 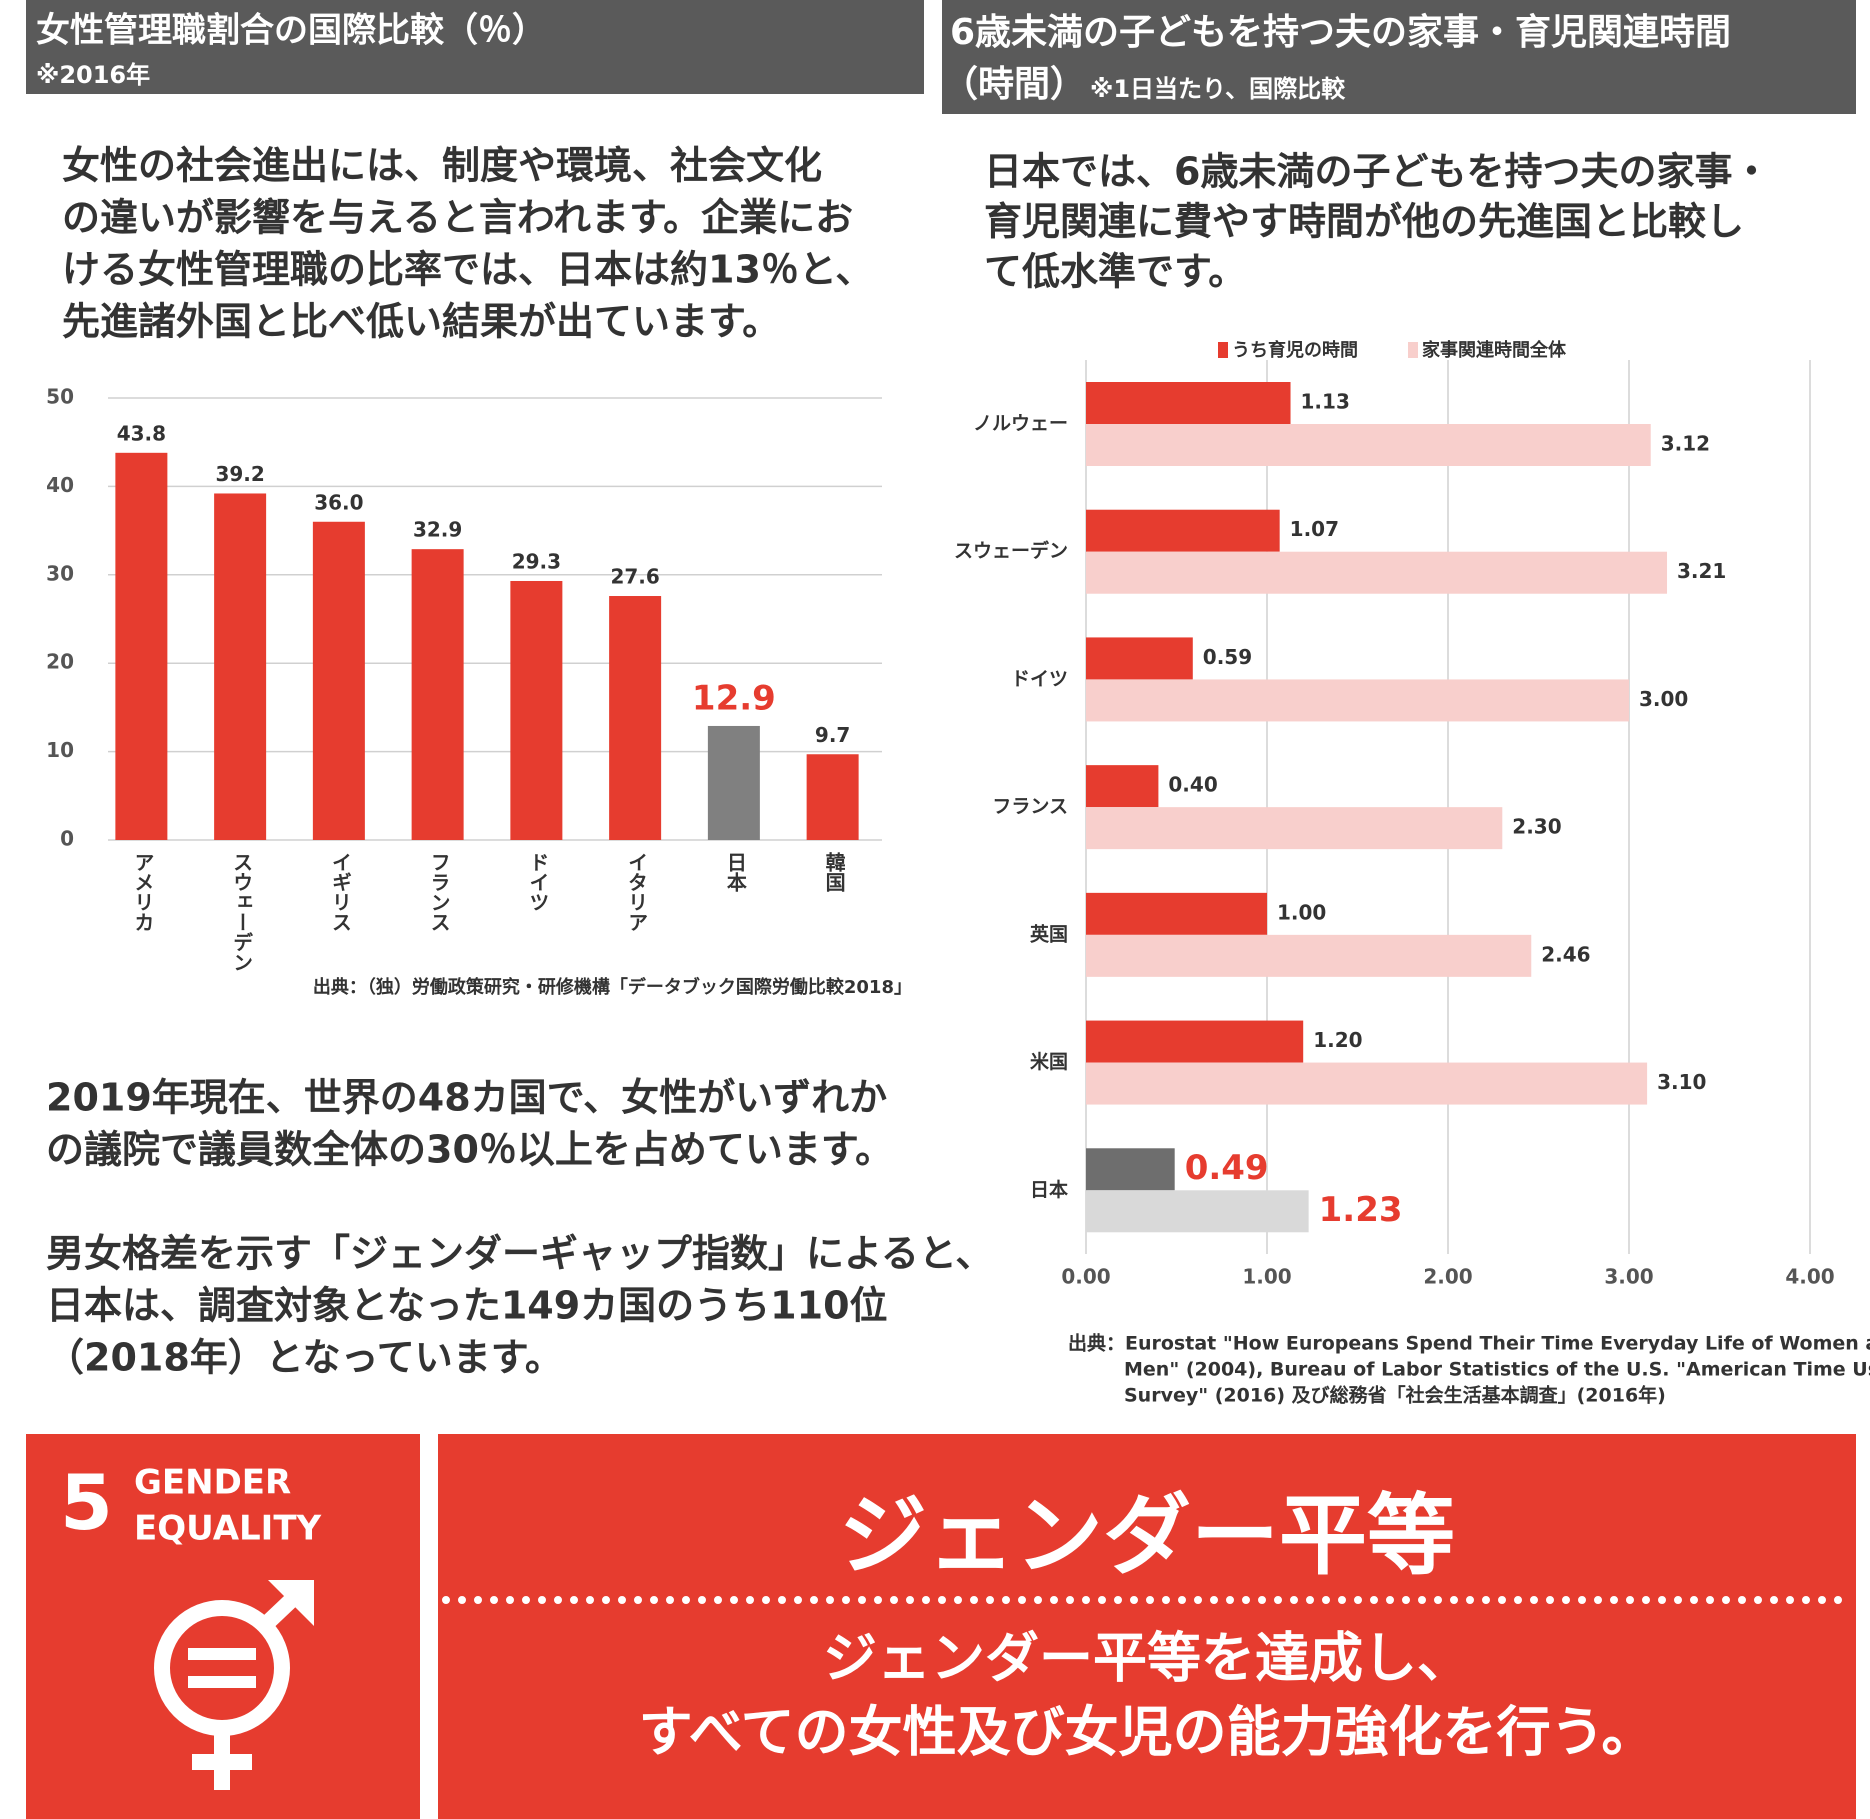 What do you see at coordinates (439, 892) in the screenshot?
I see `x-tick-label: フランス` at bounding box center [439, 892].